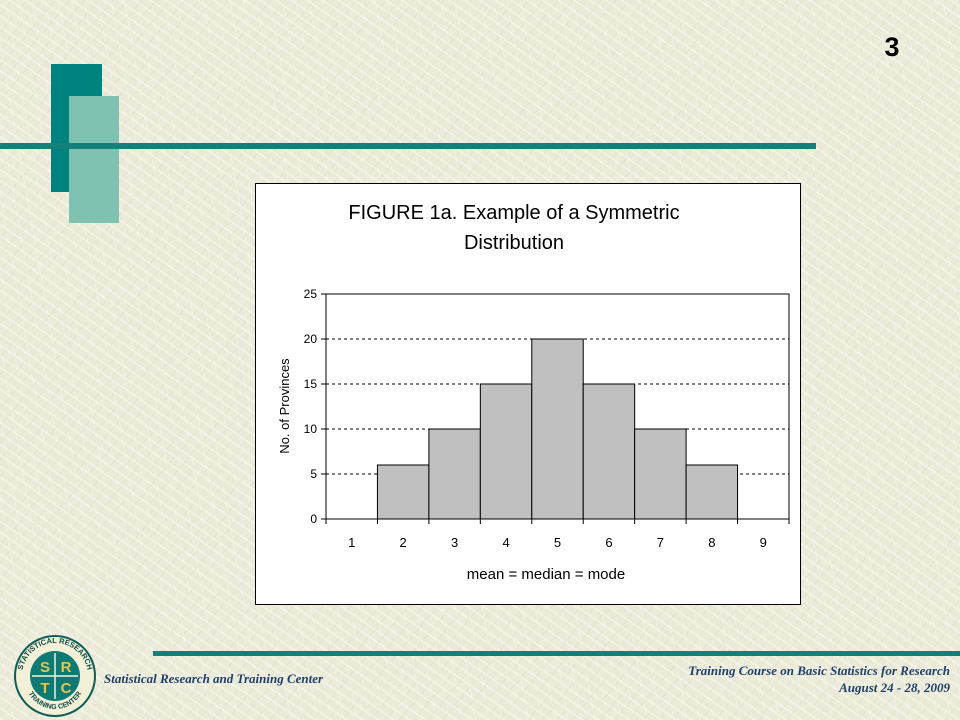  Describe the element at coordinates (311, 429) in the screenshot. I see `y-tick-label-10: 10` at that location.